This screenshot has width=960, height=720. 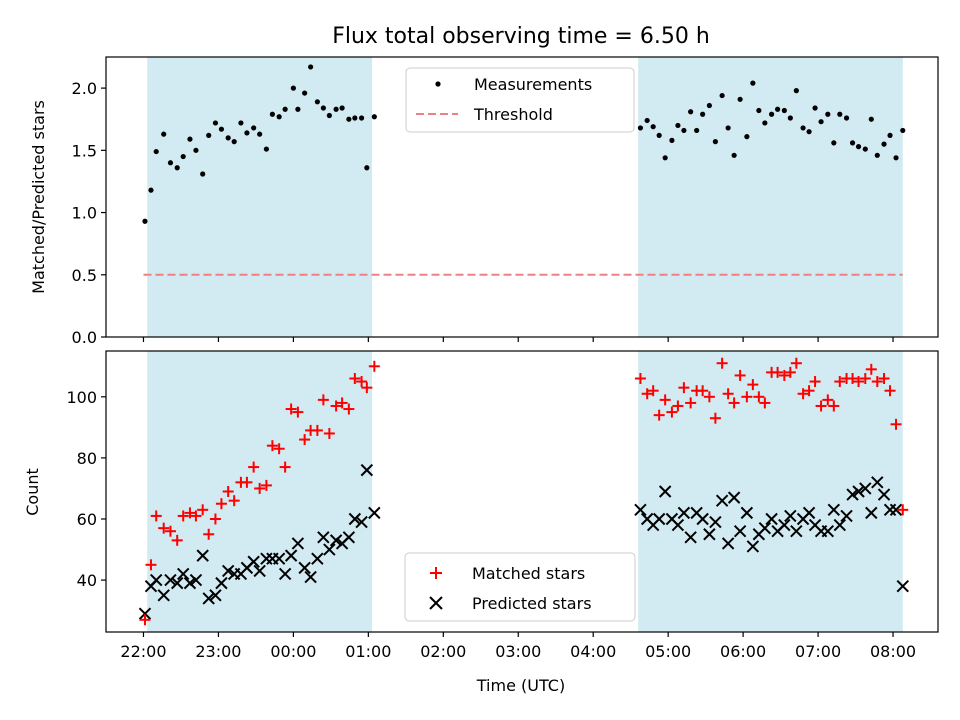 I want to click on bottom-y-tick-label: 60, so click(x=87, y=519).